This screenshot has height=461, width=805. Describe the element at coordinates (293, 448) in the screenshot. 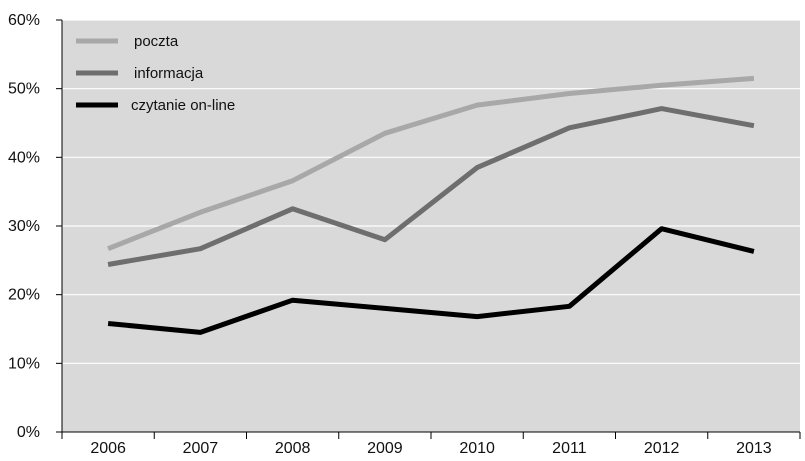

I see `x-tick-label: 2008` at that location.